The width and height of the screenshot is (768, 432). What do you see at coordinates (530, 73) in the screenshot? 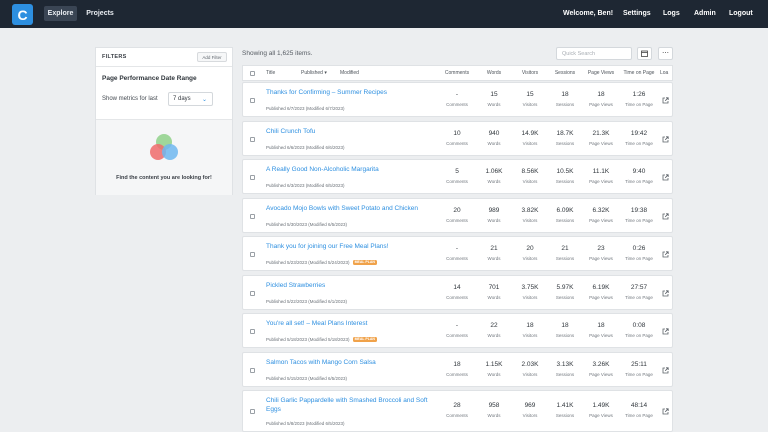
I see `col-visitors: Visitors` at bounding box center [530, 73].